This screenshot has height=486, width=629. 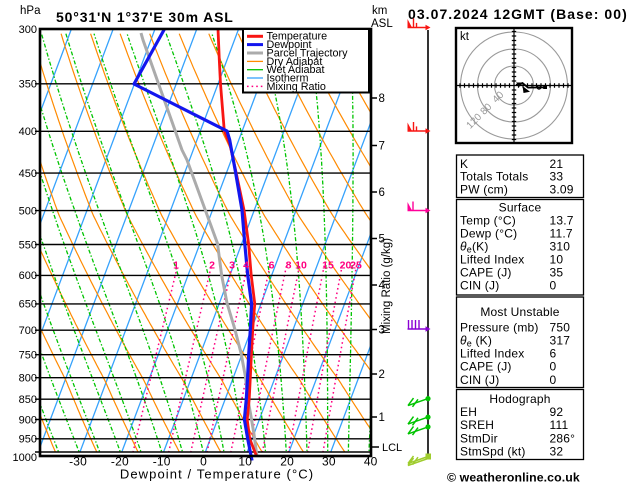 What do you see at coordinates (499, 328) in the screenshot?
I see `svg-text: Pressure (mb)` at bounding box center [499, 328].